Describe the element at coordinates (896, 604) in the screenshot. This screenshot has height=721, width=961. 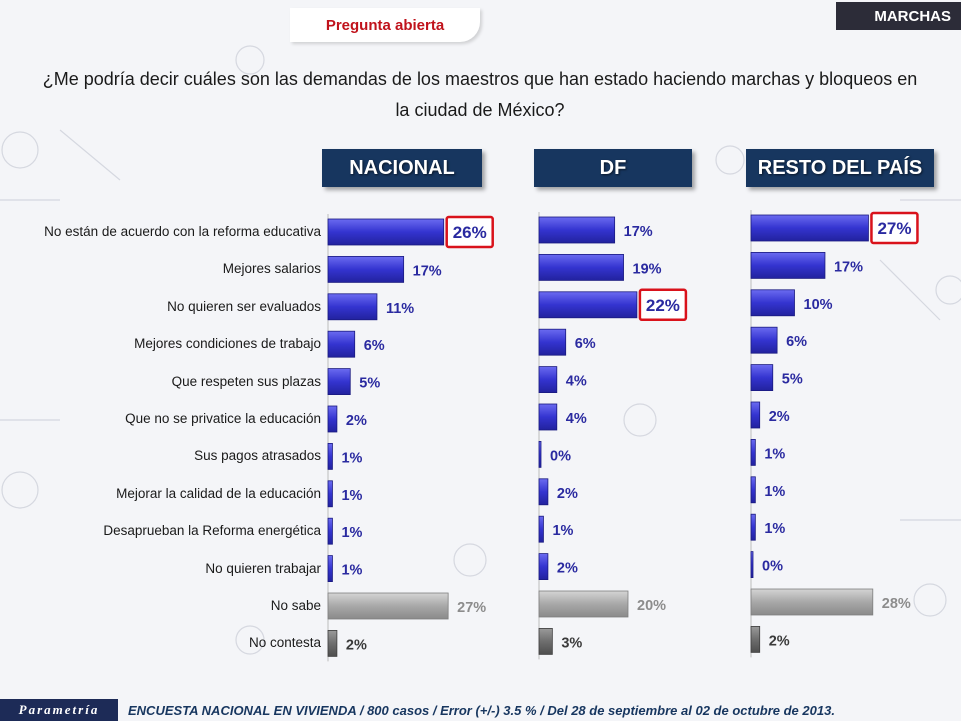
I see `value-label: 28%` at that location.